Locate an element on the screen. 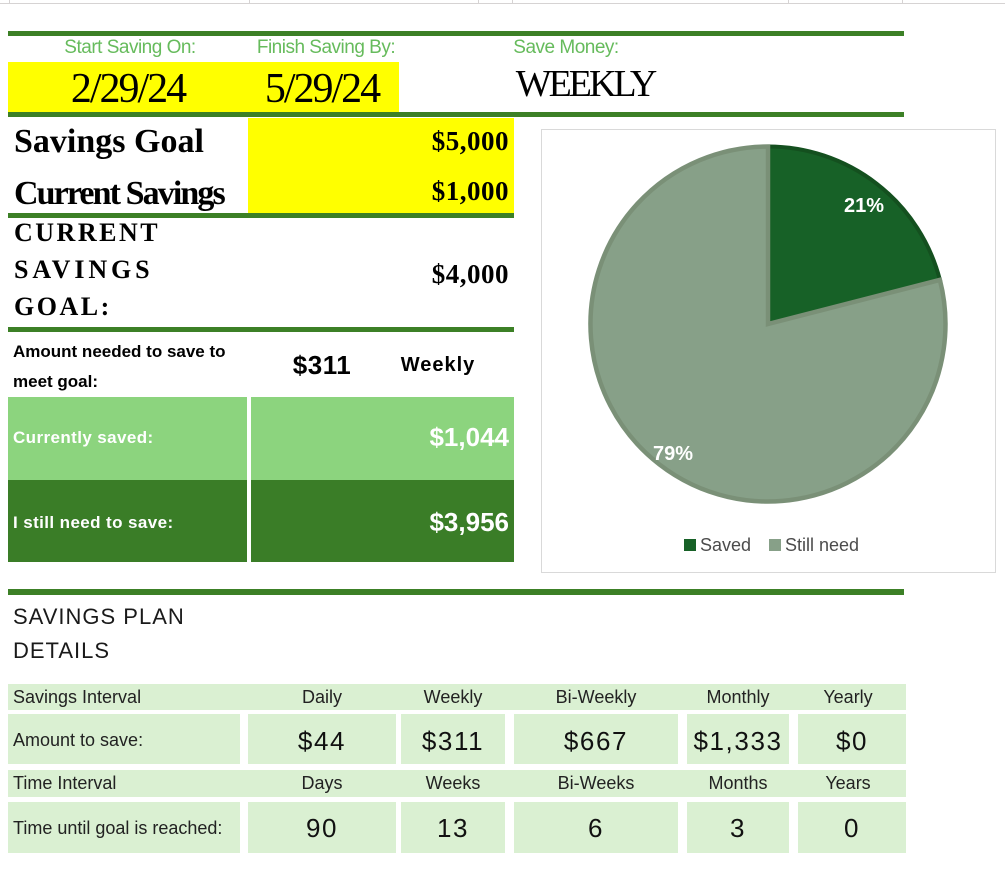  svg-text: 21% is located at coordinates (864, 206).